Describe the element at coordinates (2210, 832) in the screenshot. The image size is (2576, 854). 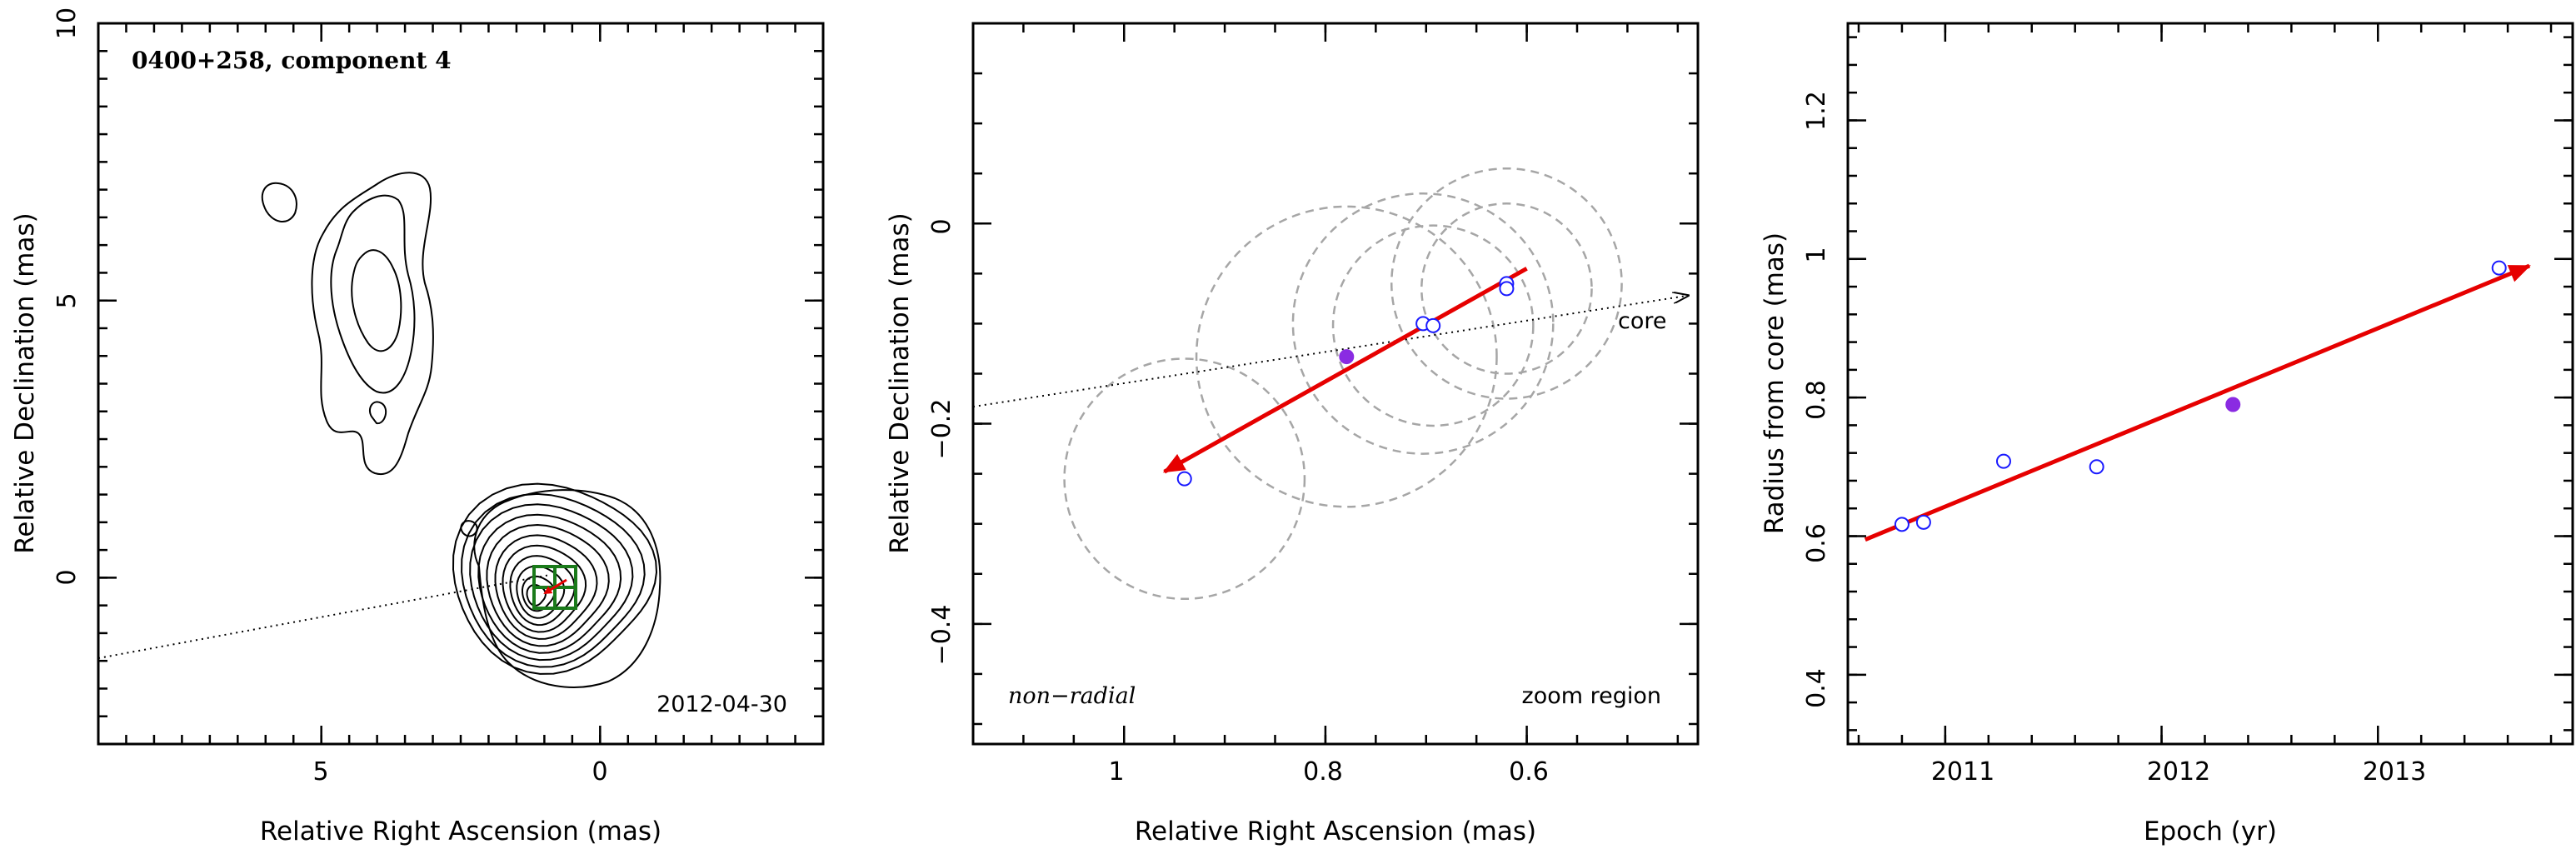
I see `x-axis-label: Epoch (yr)` at that location.